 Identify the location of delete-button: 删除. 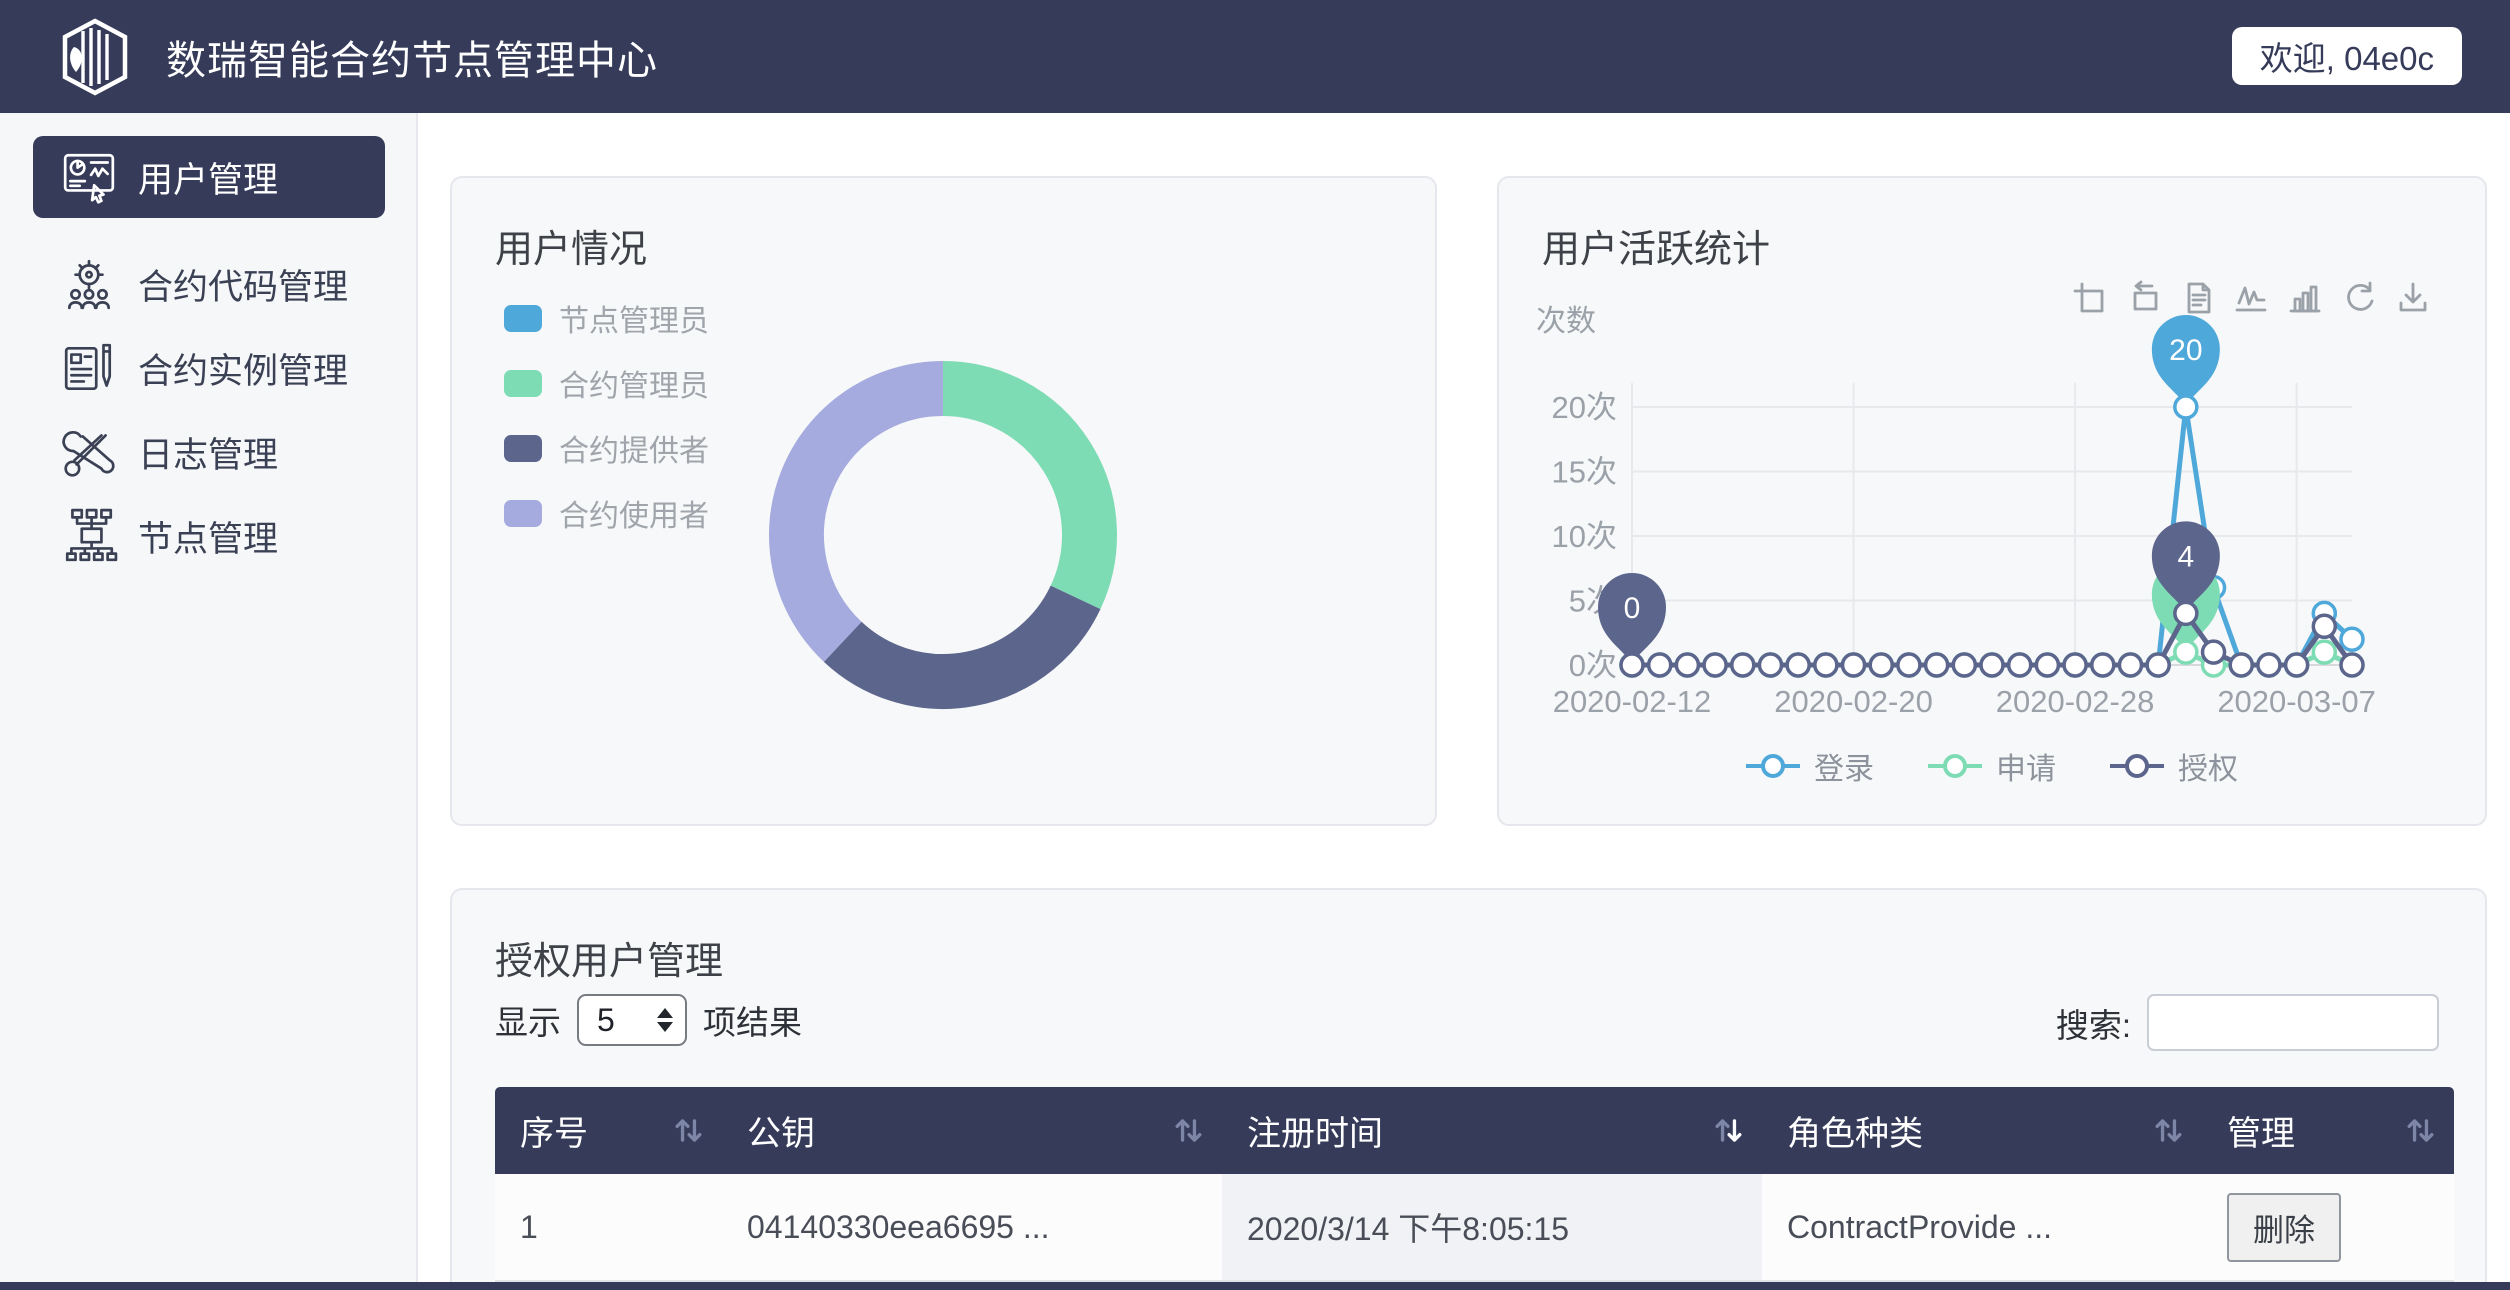
(2284, 1227).